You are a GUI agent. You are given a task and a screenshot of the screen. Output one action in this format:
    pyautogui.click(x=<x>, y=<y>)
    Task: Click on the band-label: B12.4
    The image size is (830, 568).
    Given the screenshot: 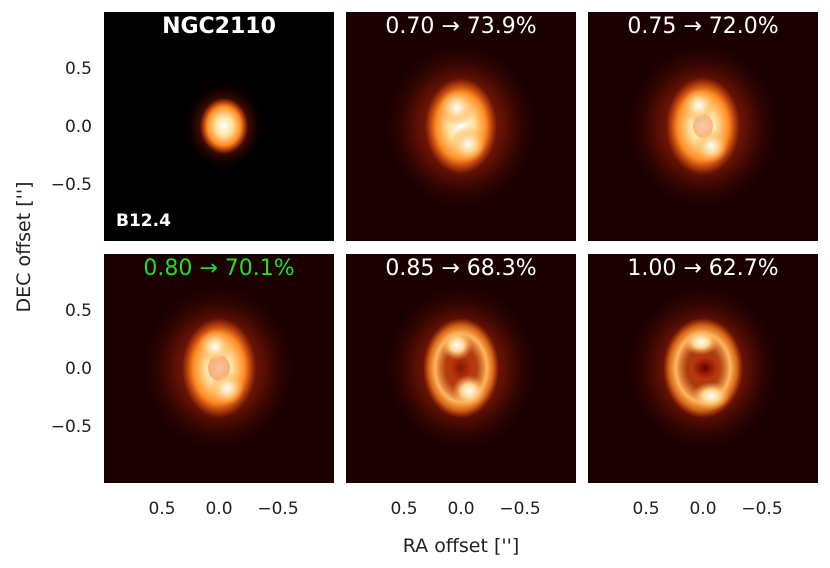 What is the action you would take?
    pyautogui.click(x=143, y=221)
    